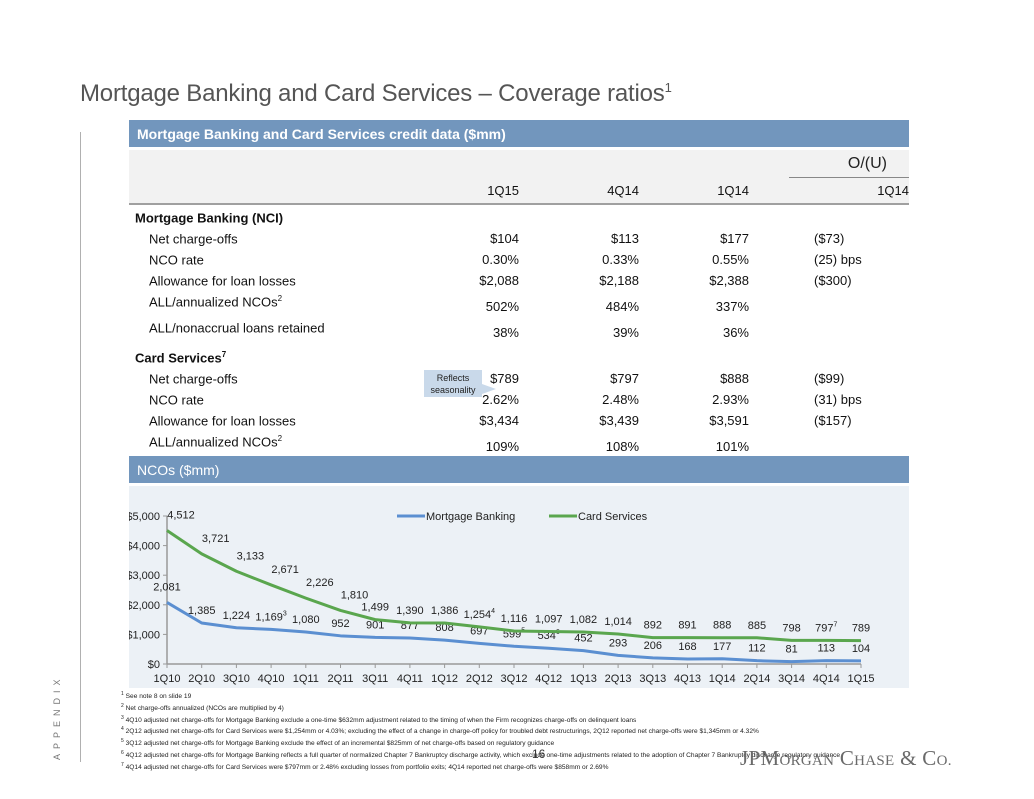 Image resolution: width=1034 pixels, height=799 pixels. Describe the element at coordinates (504, 238) in the screenshot. I see `cell-1q15: $104` at that location.